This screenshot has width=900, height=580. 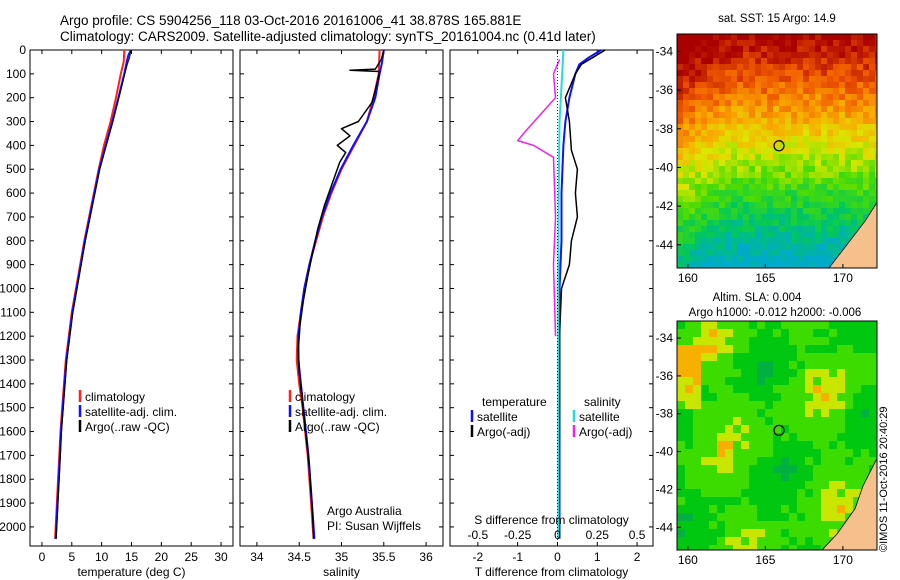 What do you see at coordinates (13, 527) in the screenshot?
I see `depth-tick-label: 2000` at bounding box center [13, 527].